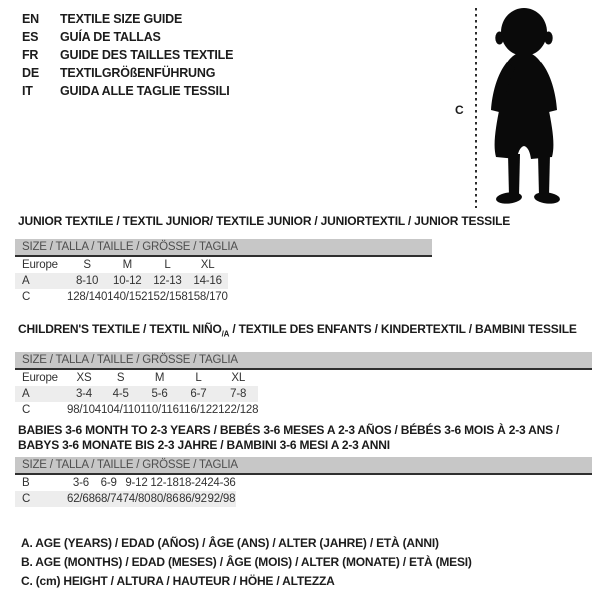 The height and width of the screenshot is (600, 600). What do you see at coordinates (167, 297) in the screenshot?
I see `height-cell: 152/158` at bounding box center [167, 297].